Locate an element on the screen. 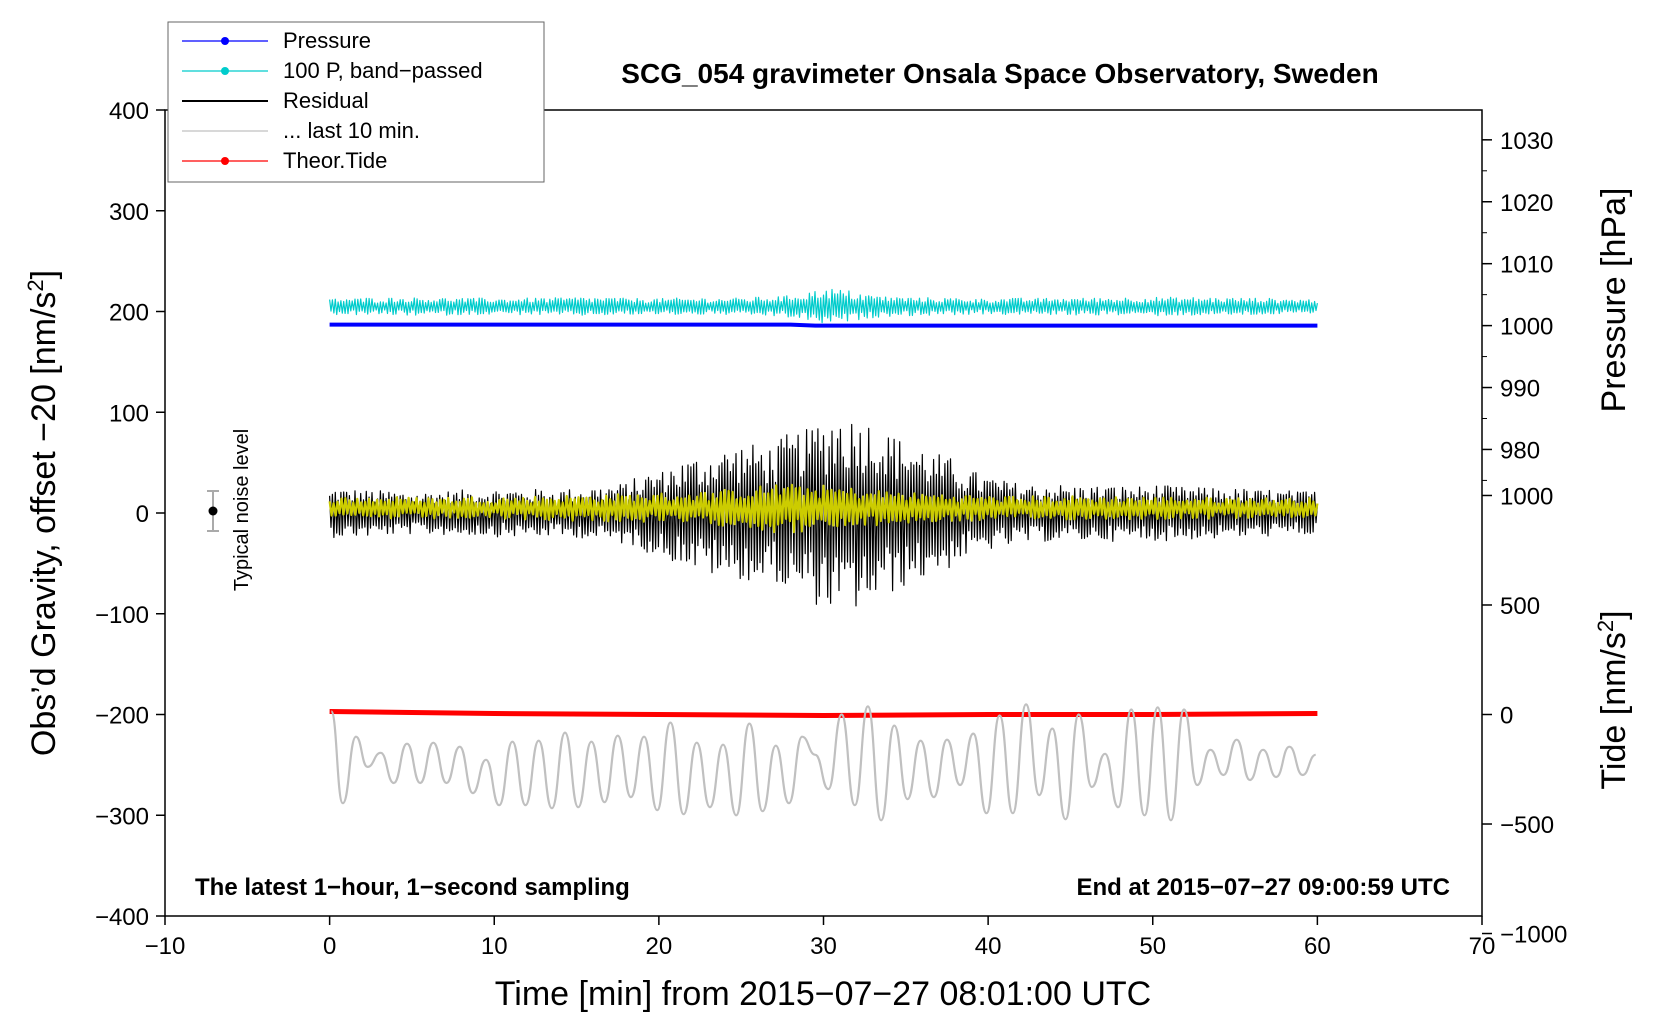  x-tick-label: 40 is located at coordinates (988, 946).